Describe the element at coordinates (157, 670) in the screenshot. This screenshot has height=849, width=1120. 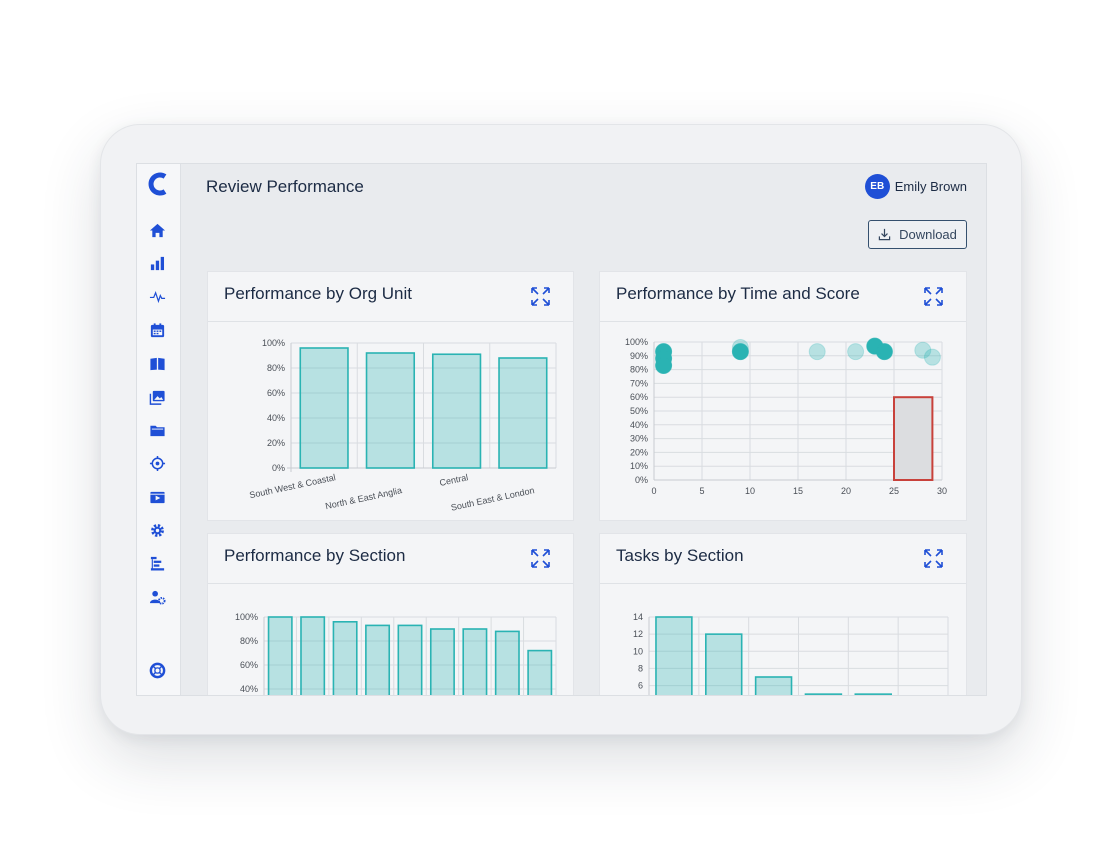
I see `help-icon` at that location.